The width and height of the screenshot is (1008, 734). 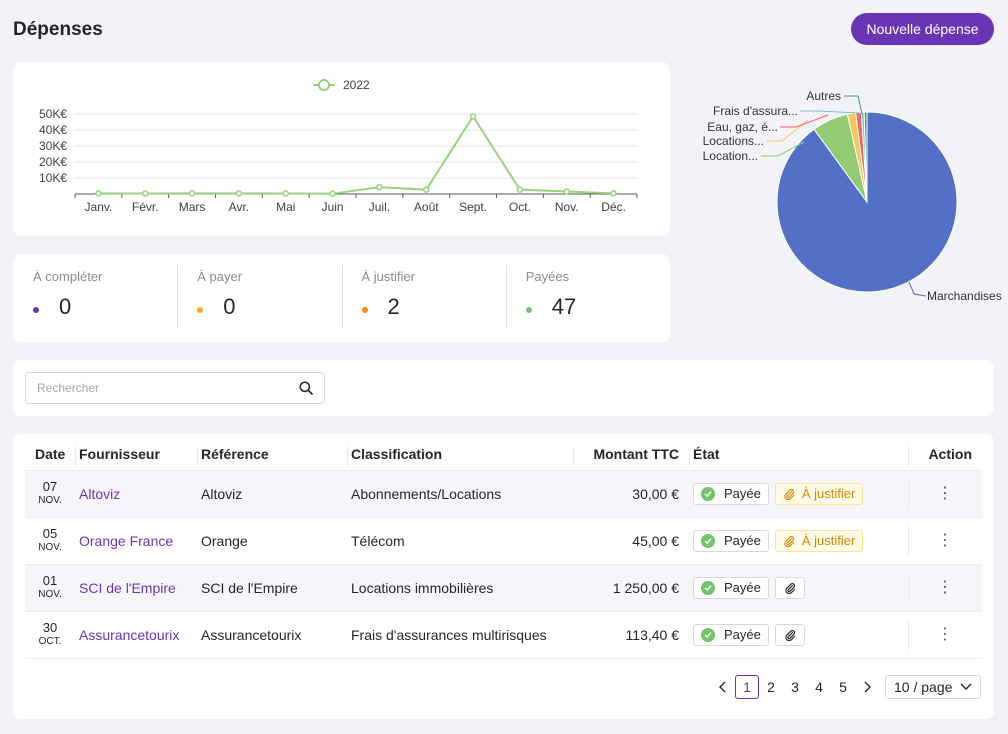 I want to click on date-day: 05, so click(x=50, y=533).